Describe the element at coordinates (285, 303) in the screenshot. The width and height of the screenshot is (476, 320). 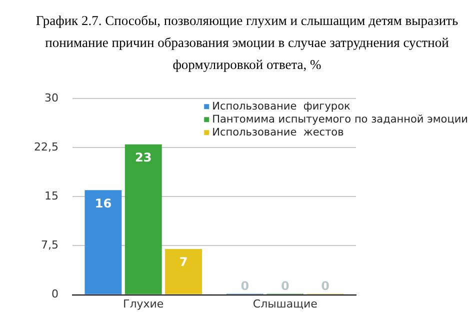
I see `x-tick-label: Слышащие` at that location.